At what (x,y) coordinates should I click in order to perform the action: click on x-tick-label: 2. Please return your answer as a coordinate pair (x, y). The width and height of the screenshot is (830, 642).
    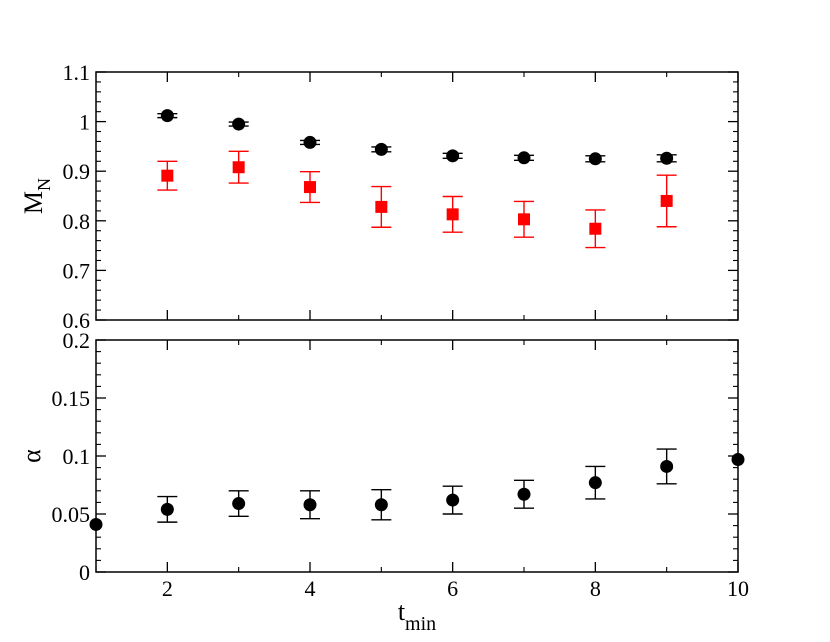
    Looking at the image, I should click on (167, 588).